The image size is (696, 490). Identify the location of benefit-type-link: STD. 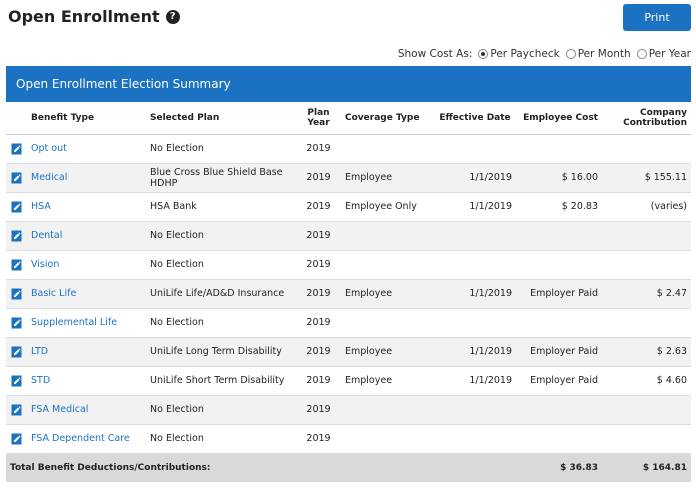
(41, 380).